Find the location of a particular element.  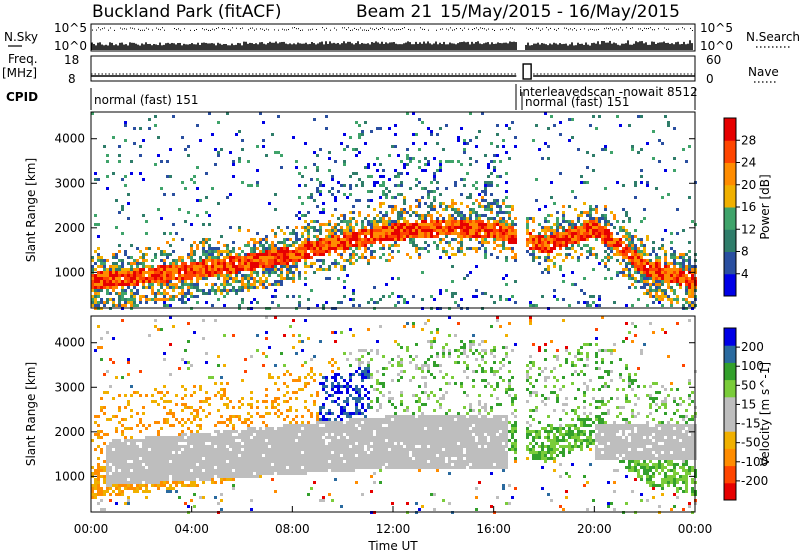

velocity-colorbar-tick: 50 is located at coordinates (748, 385).